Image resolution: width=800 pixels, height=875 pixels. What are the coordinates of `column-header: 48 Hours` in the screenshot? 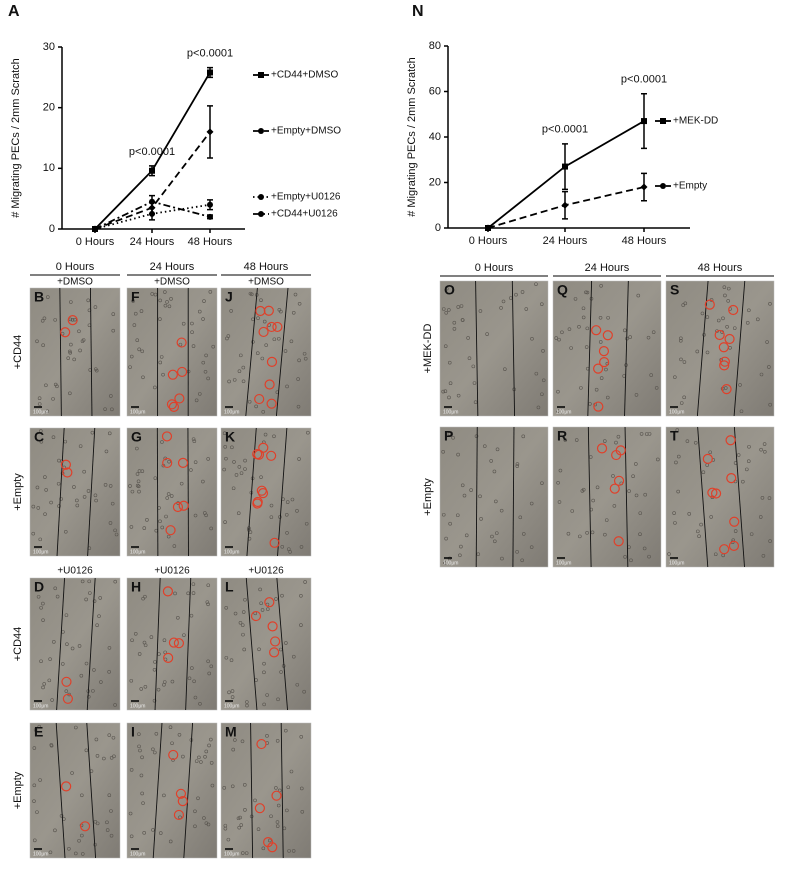 It's located at (720, 268).